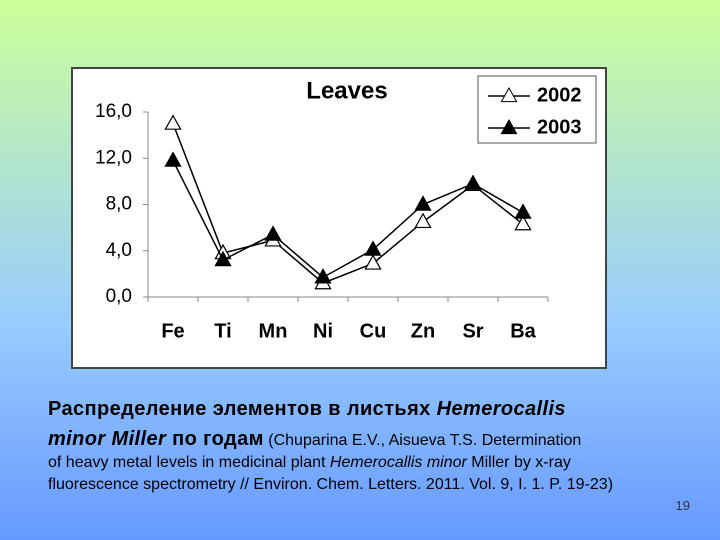  I want to click on x-tick-label: Ni, so click(323, 331).